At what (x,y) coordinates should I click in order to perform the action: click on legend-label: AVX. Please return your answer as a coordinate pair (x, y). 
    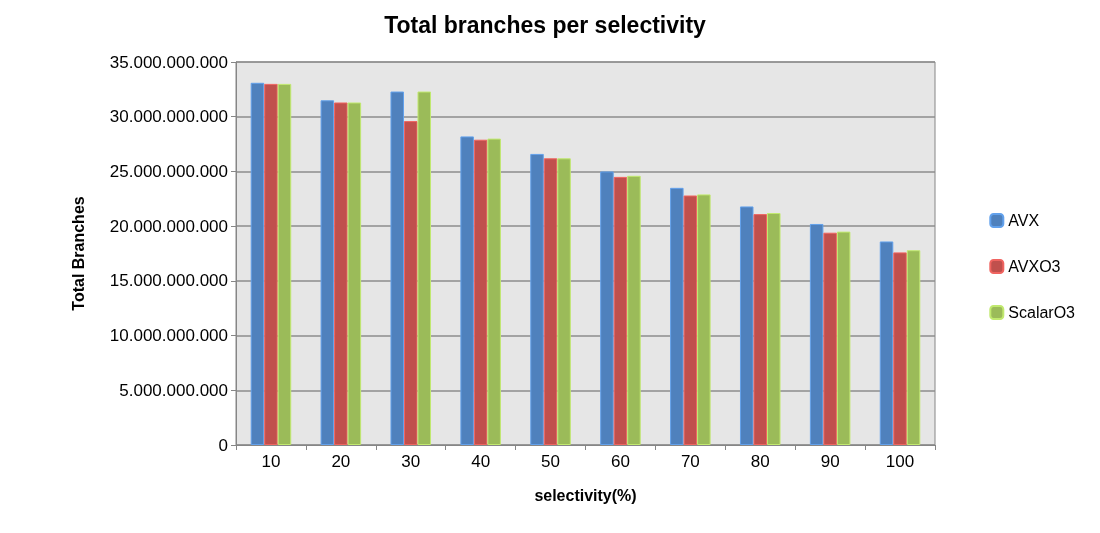
    Looking at the image, I should click on (1024, 220).